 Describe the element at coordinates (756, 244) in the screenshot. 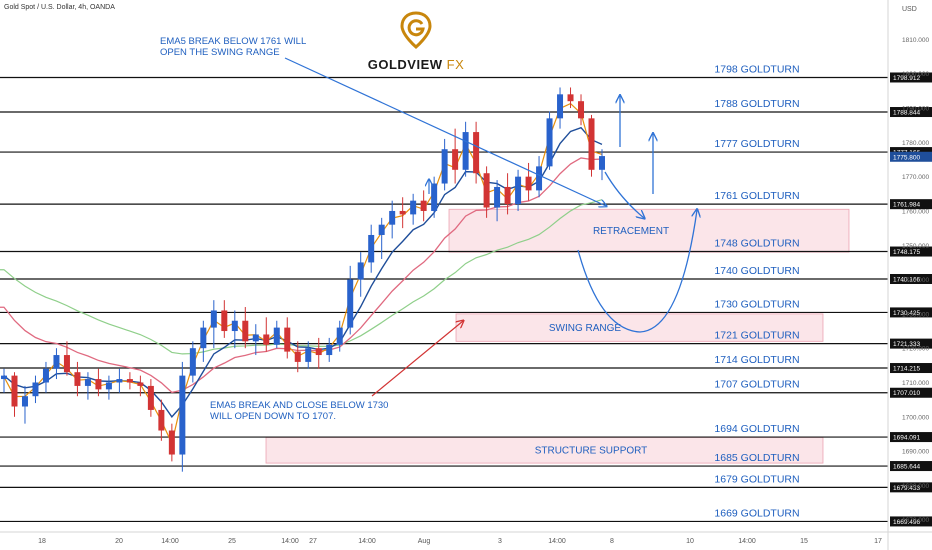

I see `level-label: 1748 GOLDTURN` at that location.